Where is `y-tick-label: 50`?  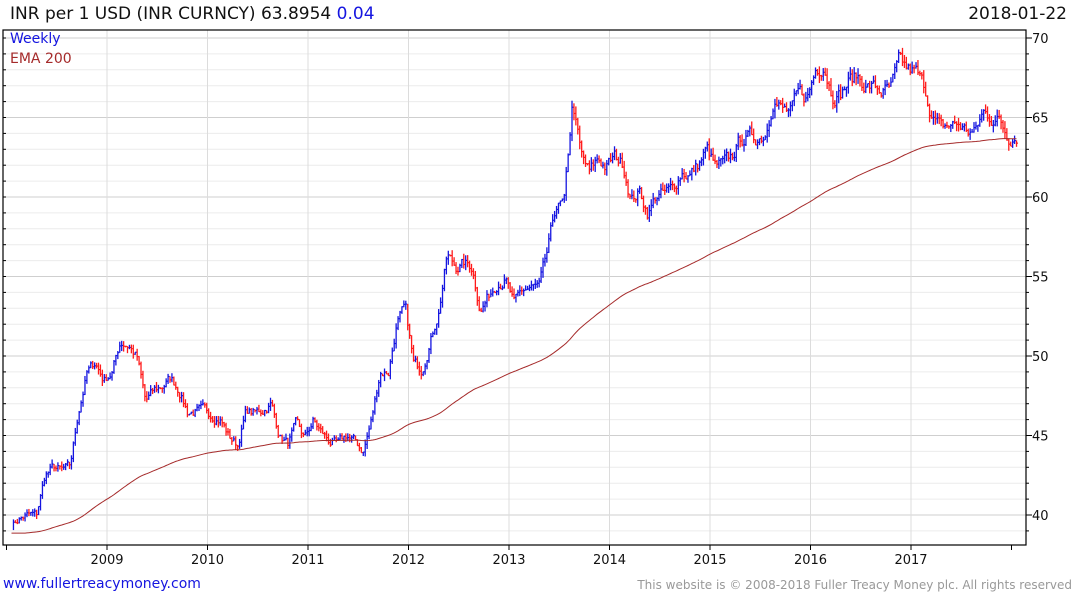 y-tick-label: 50 is located at coordinates (1040, 357).